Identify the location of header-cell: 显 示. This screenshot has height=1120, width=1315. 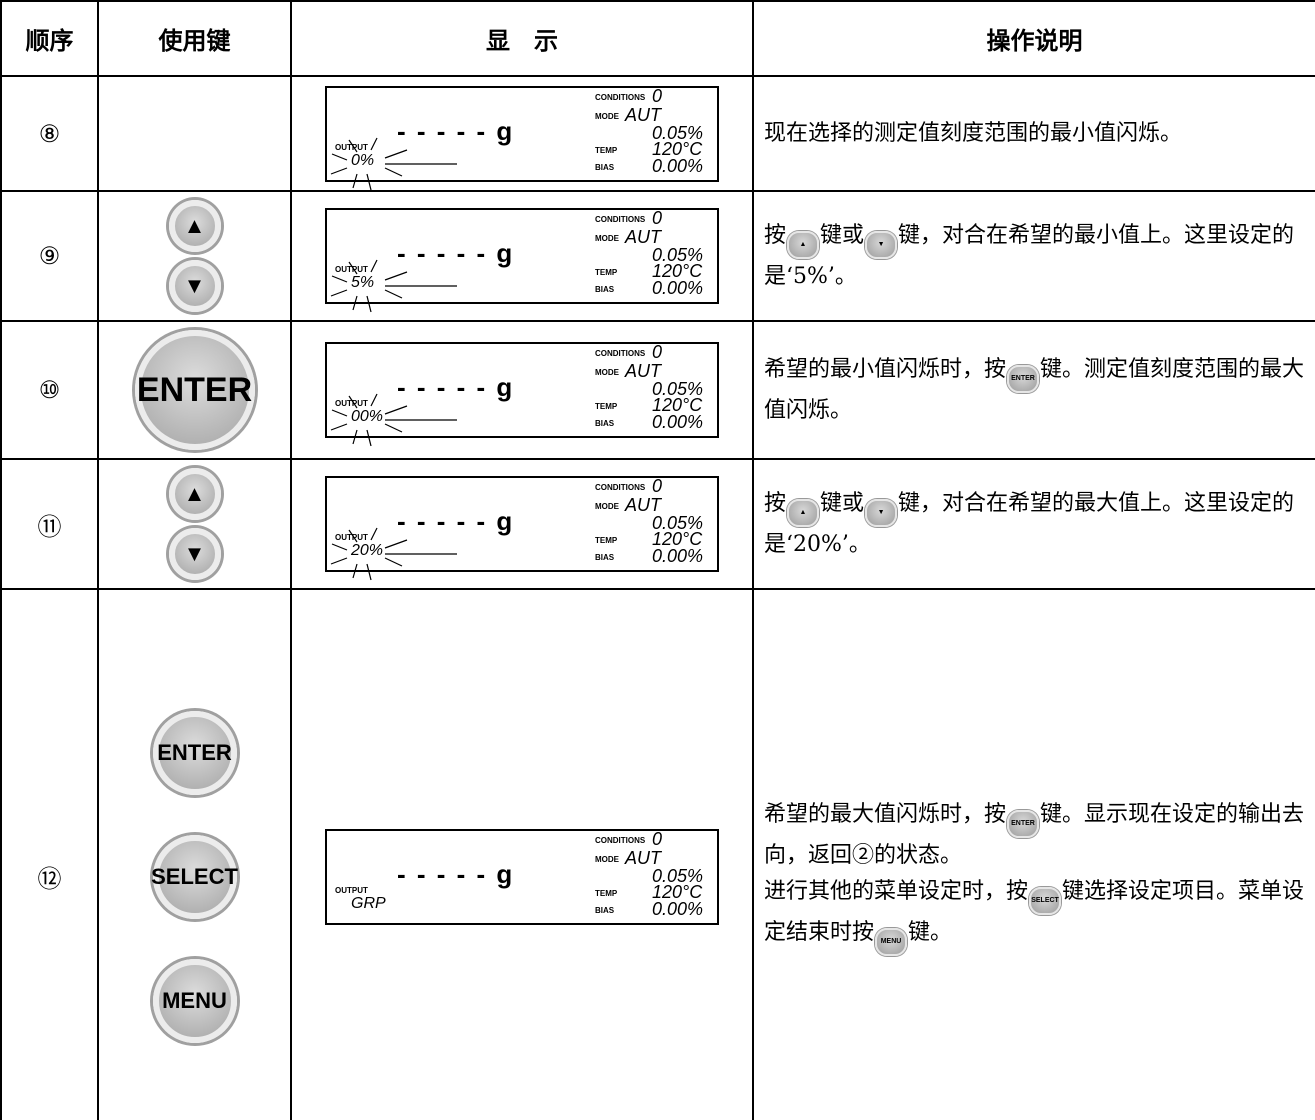
(522, 38).